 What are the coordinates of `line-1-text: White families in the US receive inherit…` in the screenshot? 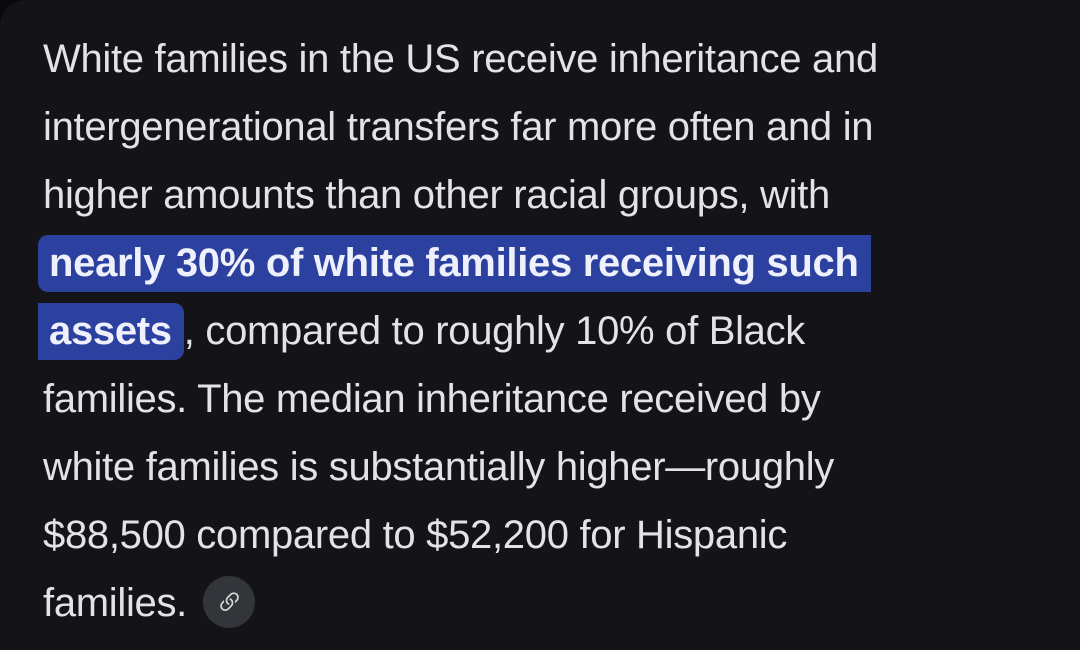 It's located at (460, 59).